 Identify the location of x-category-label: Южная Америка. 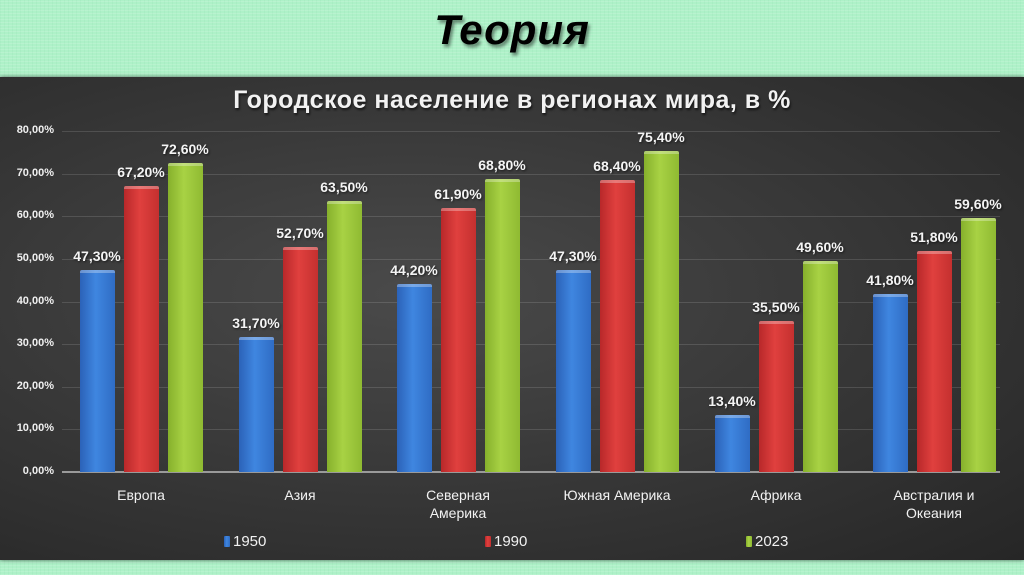
(617, 495).